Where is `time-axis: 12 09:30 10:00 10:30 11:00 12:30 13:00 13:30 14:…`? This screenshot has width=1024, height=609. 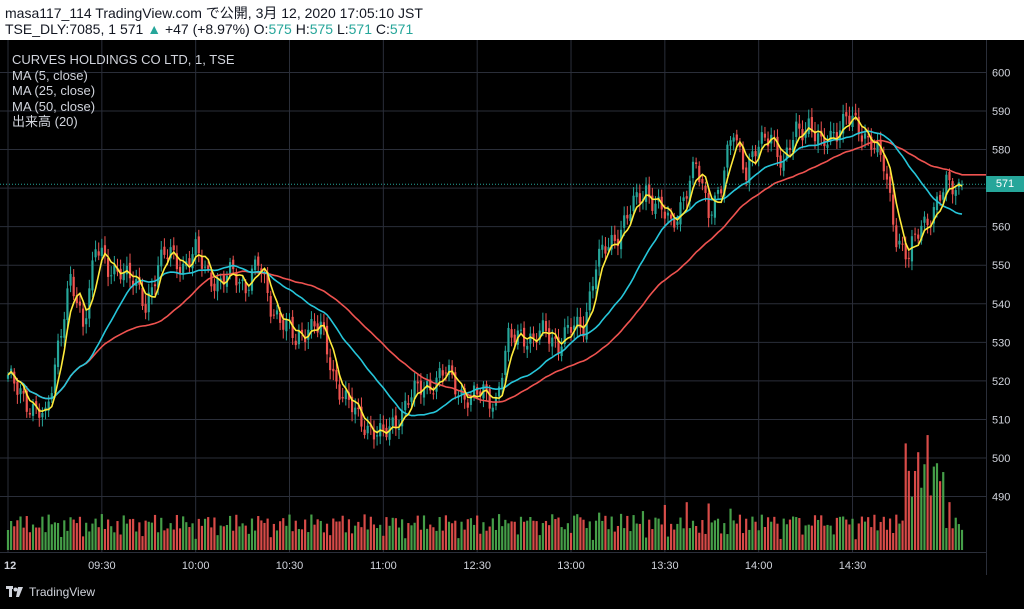
time-axis: 12 09:30 10:00 10:30 11:00 12:30 13:00 13:30 14:… is located at coordinates (493, 564).